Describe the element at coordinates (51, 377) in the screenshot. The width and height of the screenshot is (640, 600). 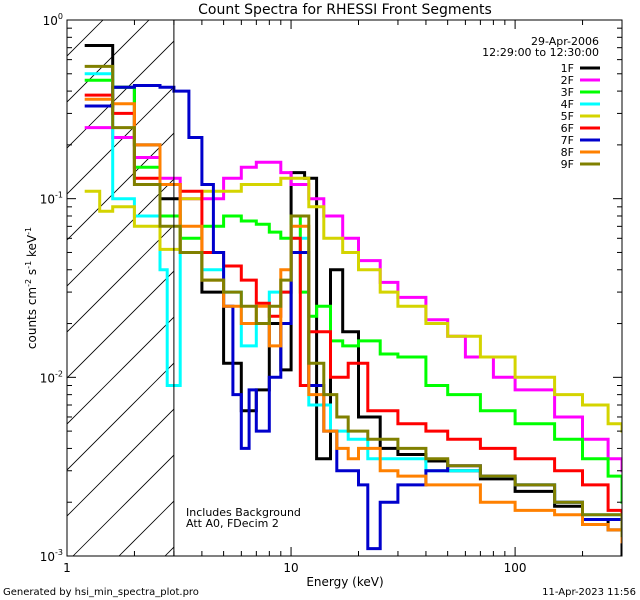
I see `y-tick-label: 10⁻²` at that location.